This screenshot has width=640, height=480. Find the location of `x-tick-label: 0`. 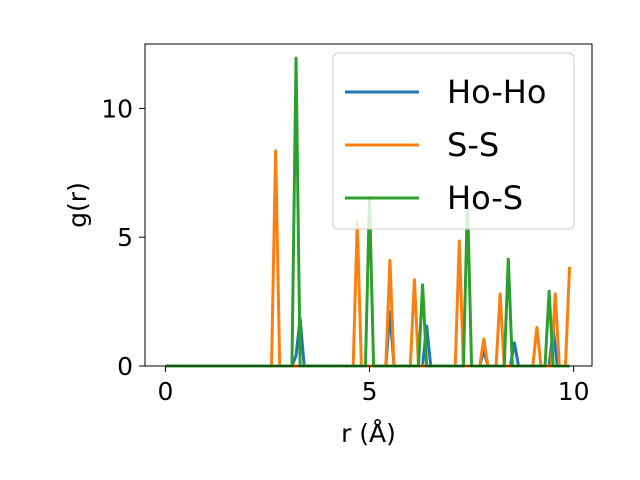

x-tick-label: 0 is located at coordinates (165, 391).